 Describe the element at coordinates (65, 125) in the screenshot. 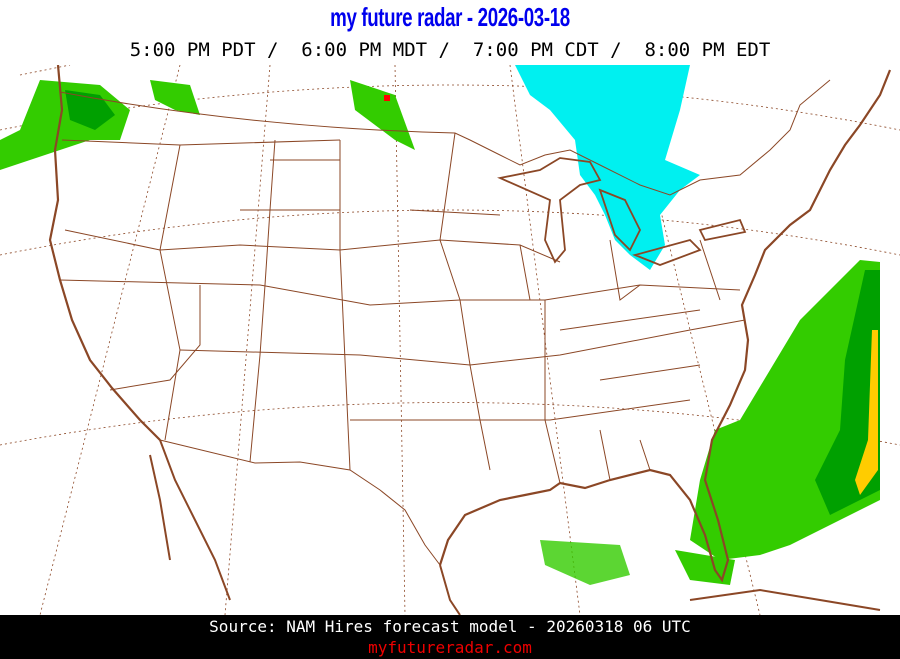

I see `rain-northwest` at that location.